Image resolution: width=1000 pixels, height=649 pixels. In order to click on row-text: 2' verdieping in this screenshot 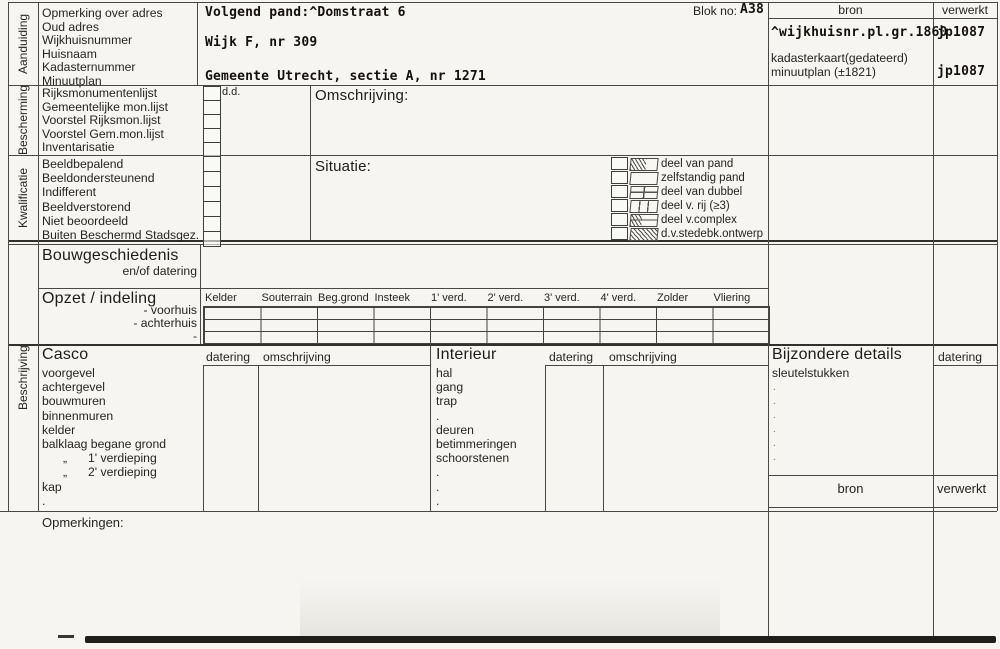, I will do `click(122, 472)`.